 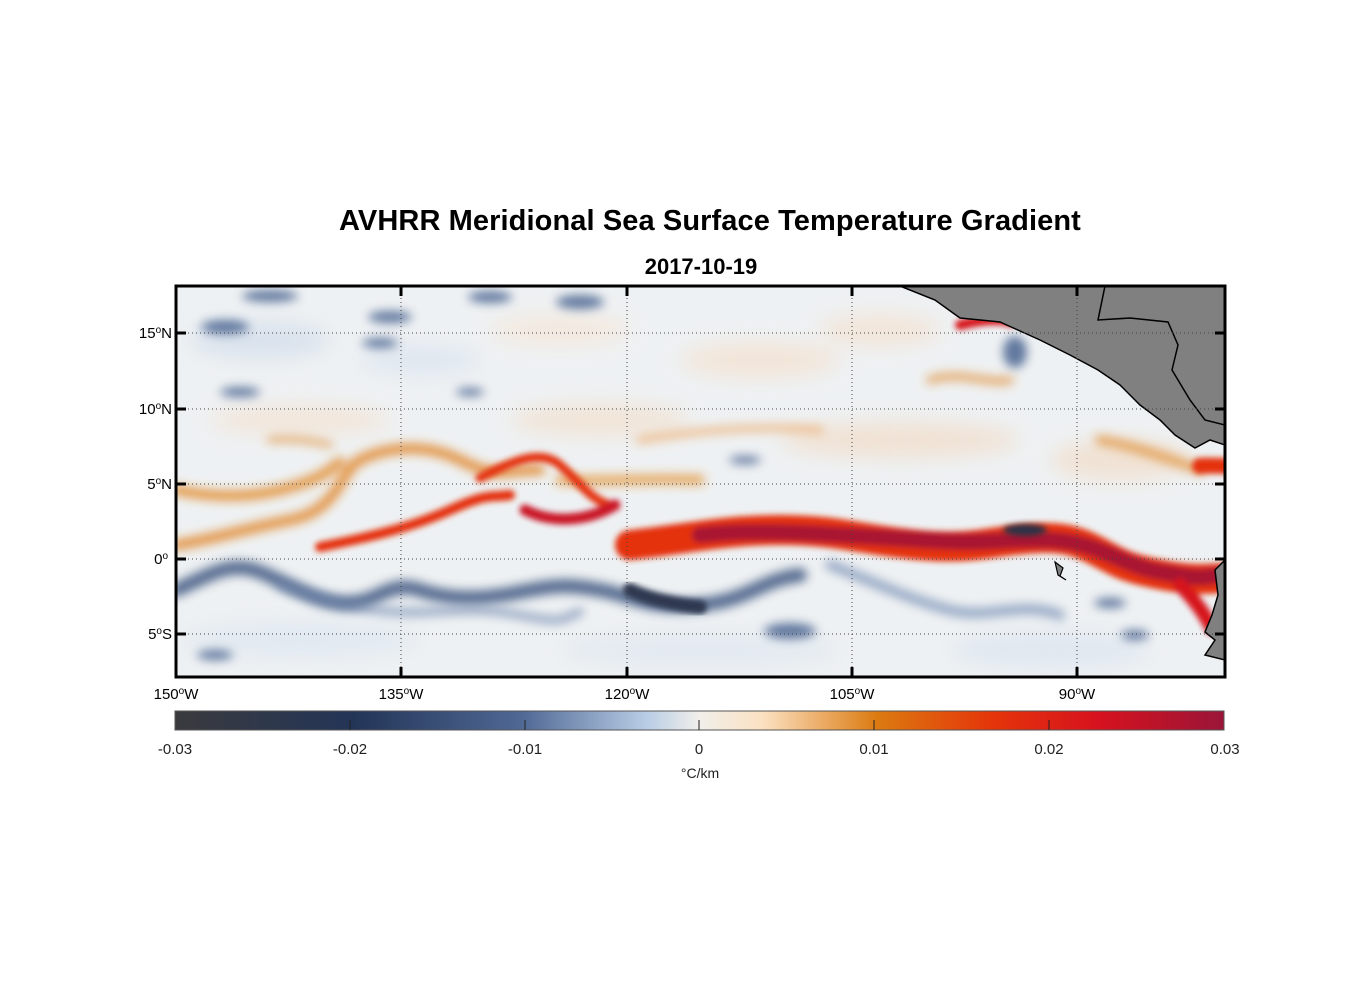 What do you see at coordinates (1225, 749) in the screenshot?
I see `colorbar-label-max: 0.03` at bounding box center [1225, 749].